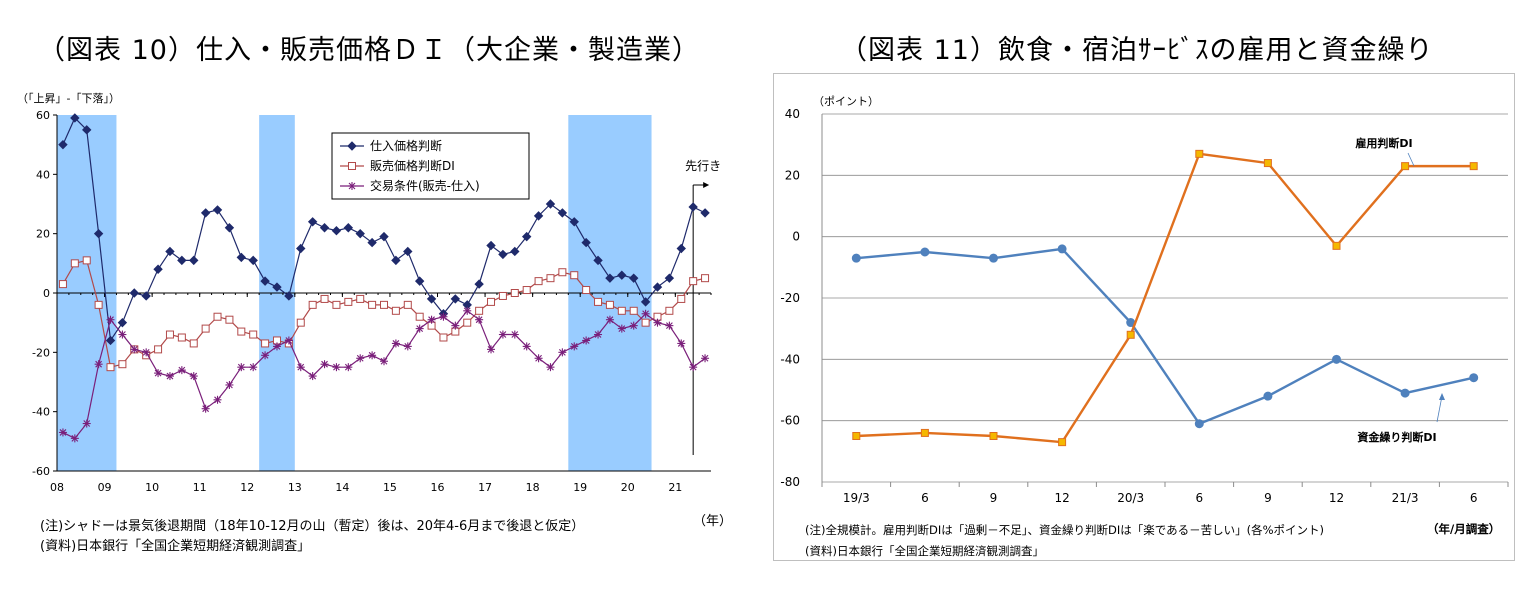 The height and width of the screenshot is (599, 1529). What do you see at coordinates (790, 298) in the screenshot?
I see `y-tick-label: -20` at bounding box center [790, 298].